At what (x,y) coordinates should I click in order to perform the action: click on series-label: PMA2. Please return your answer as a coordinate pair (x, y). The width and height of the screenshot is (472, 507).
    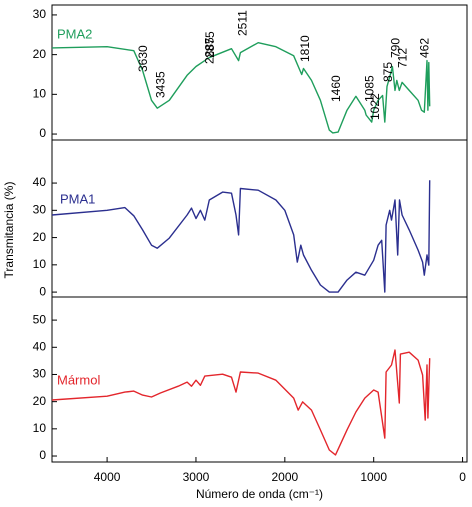
    Looking at the image, I should click on (74, 33).